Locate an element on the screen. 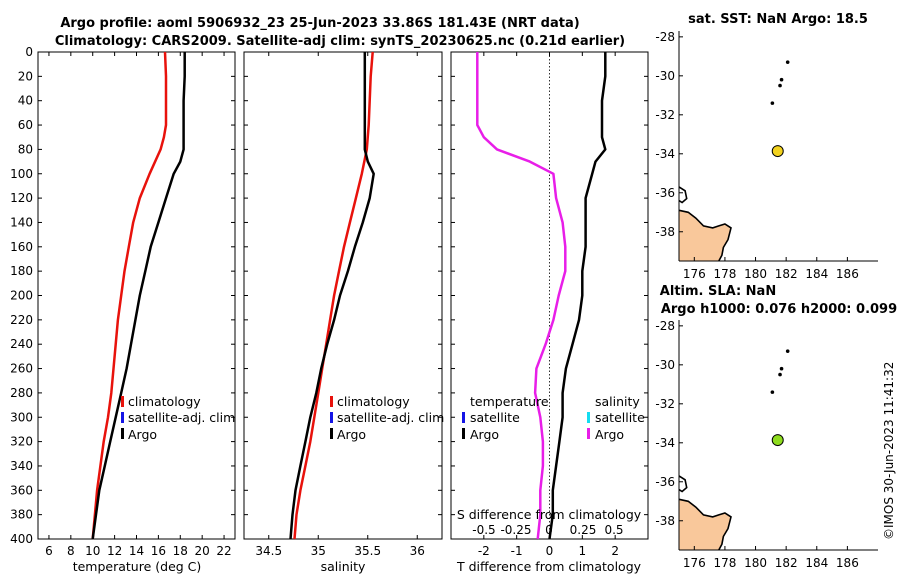 The width and height of the screenshot is (900, 580). x-tick-label: 34.5 is located at coordinates (268, 551).